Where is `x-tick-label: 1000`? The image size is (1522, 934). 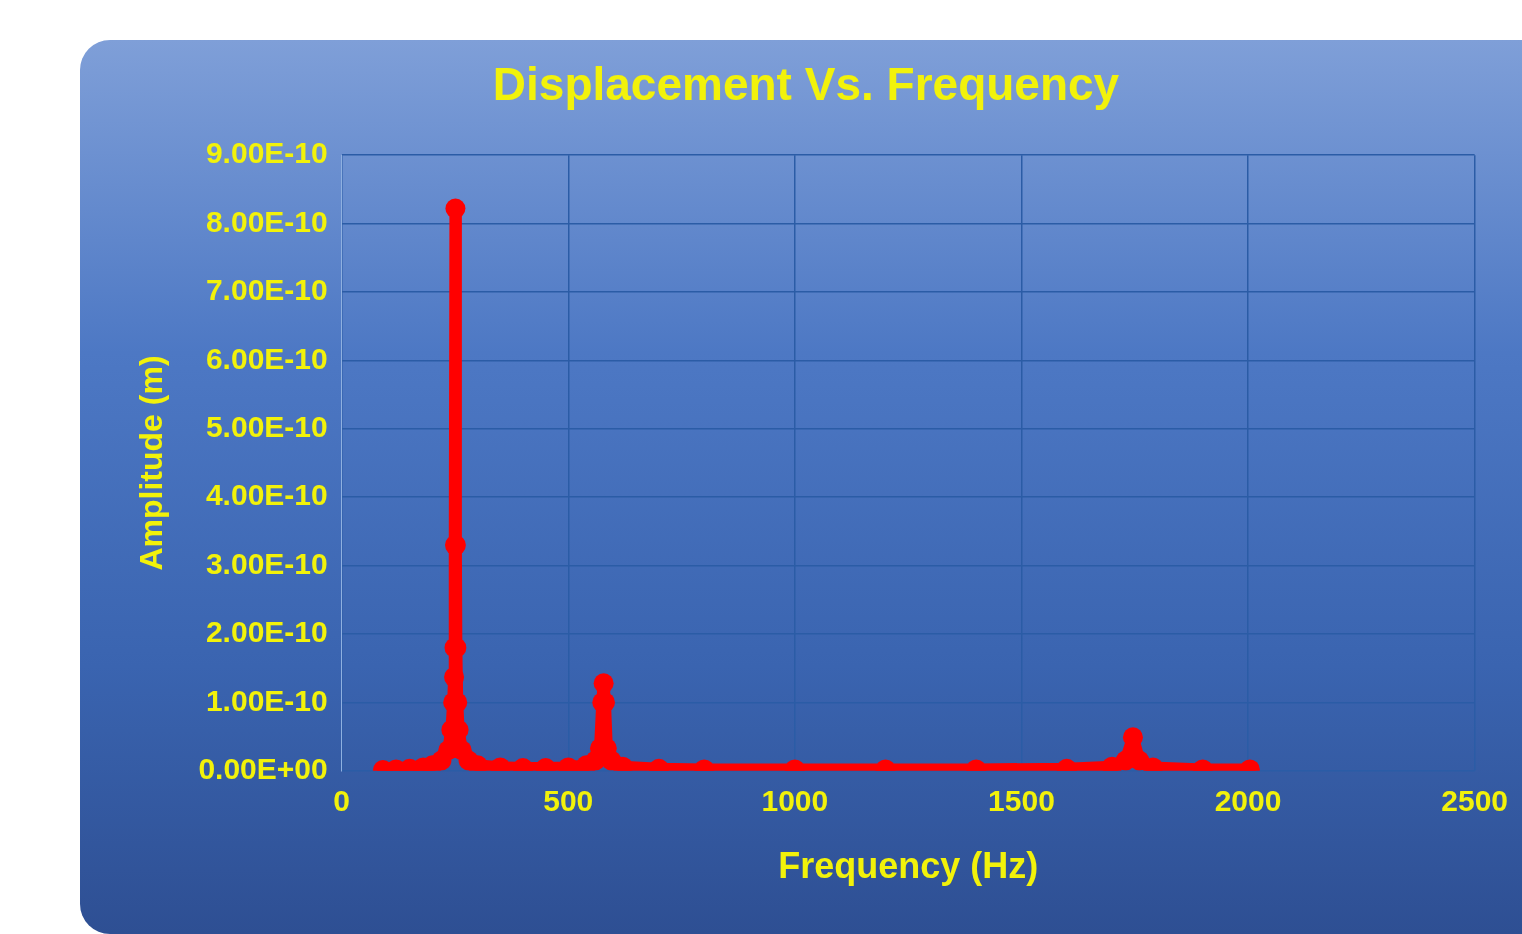
x-tick-label: 1000 is located at coordinates (795, 801).